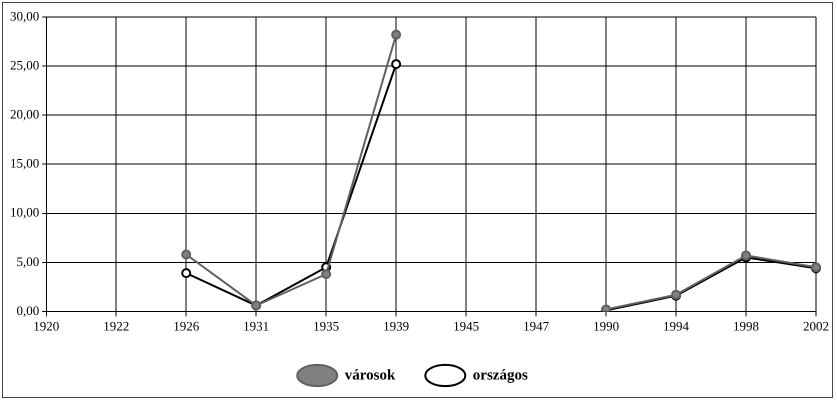 Image resolution: width=837 pixels, height=402 pixels. Describe the element at coordinates (676, 326) in the screenshot. I see `x-tick-label: 1994` at that location.